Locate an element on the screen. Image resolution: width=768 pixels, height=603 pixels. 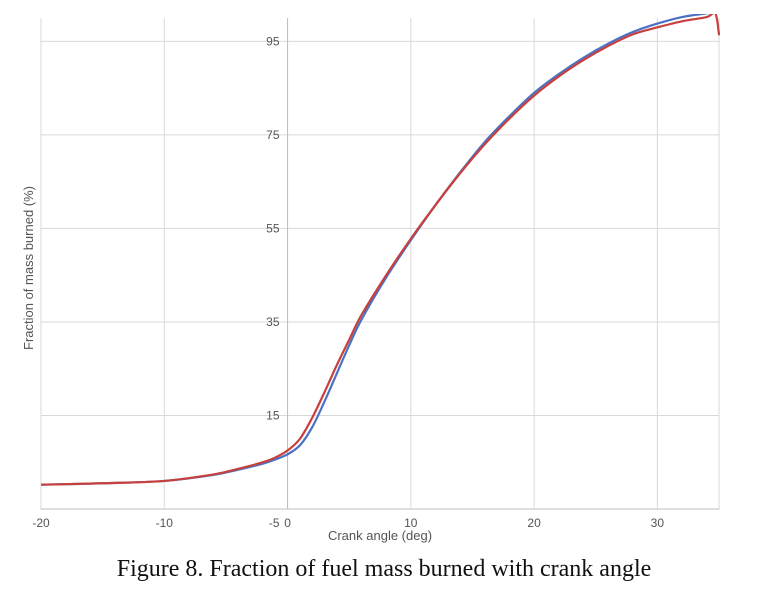
x-tick-label: -10 is located at coordinates (165, 523).